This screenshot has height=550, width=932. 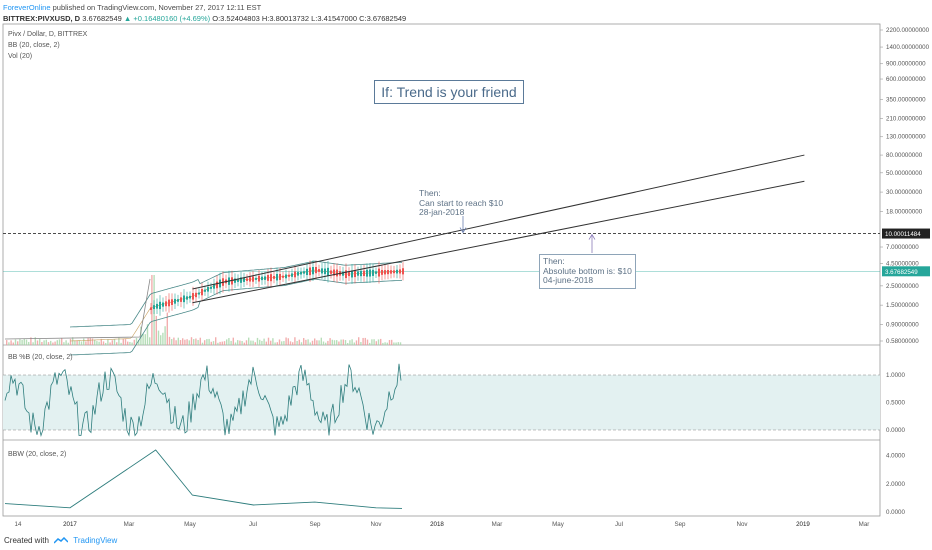 What do you see at coordinates (37, 454) in the screenshot?
I see `bbw-legend: BBW (20, close, 2)` at bounding box center [37, 454].